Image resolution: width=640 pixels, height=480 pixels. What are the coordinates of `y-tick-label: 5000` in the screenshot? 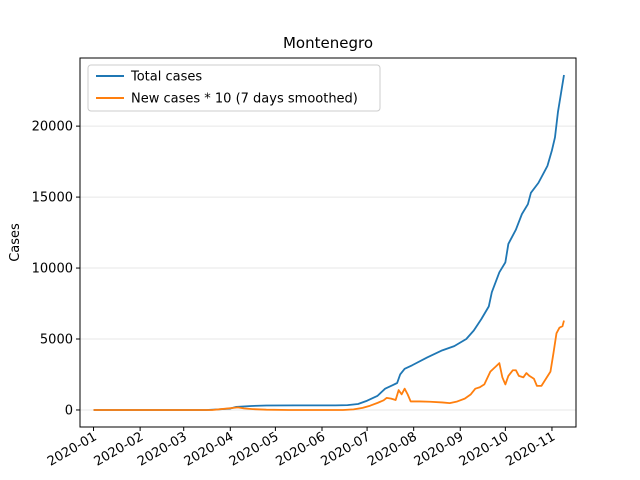 It's located at (56, 340).